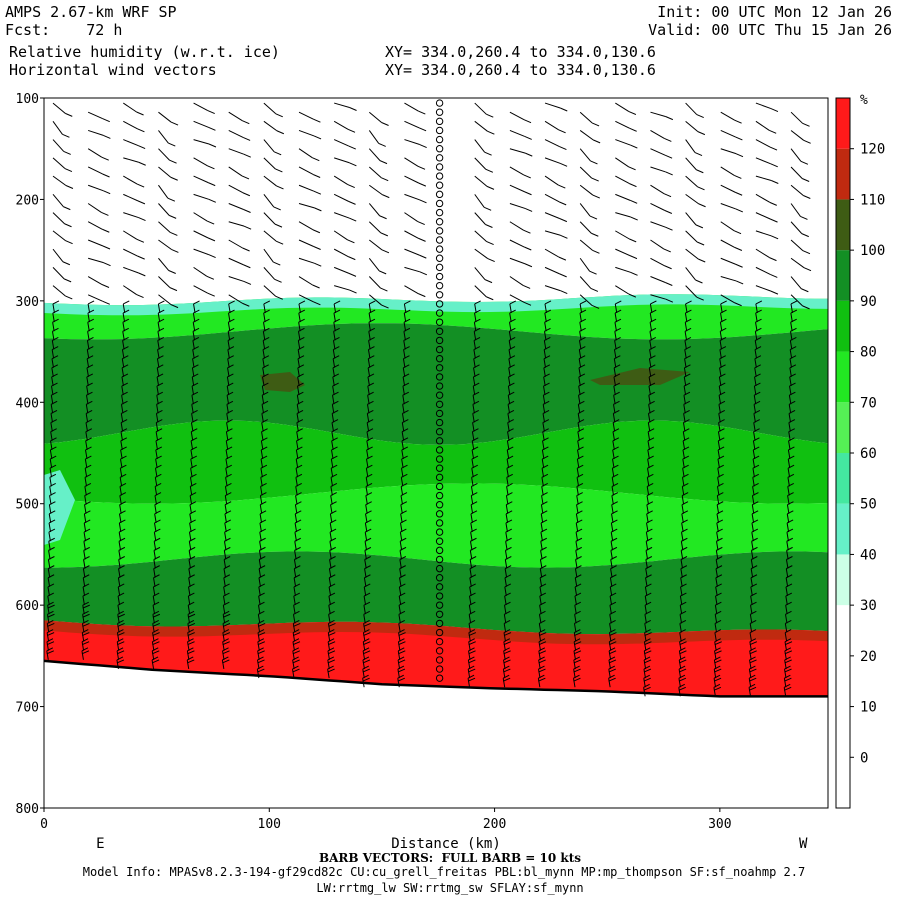  I want to click on colorbar-label: 70, so click(868, 403).